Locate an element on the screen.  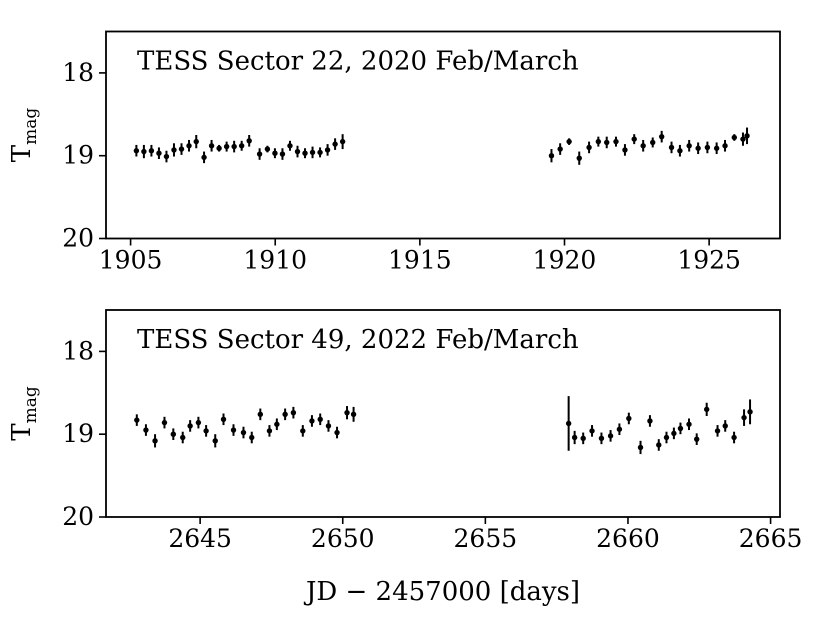
panel-title: TESS Sector 22, 2020 Feb/March is located at coordinates (358, 62).